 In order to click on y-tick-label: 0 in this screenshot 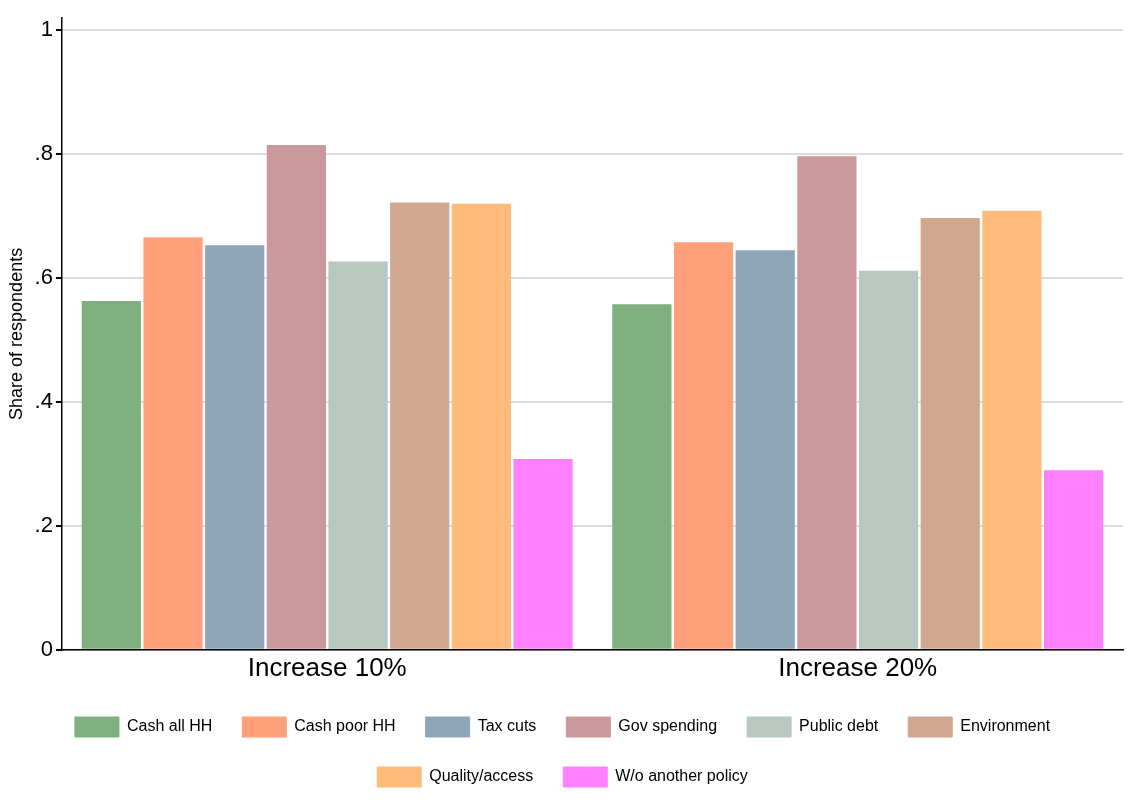, I will do `click(46, 648)`.